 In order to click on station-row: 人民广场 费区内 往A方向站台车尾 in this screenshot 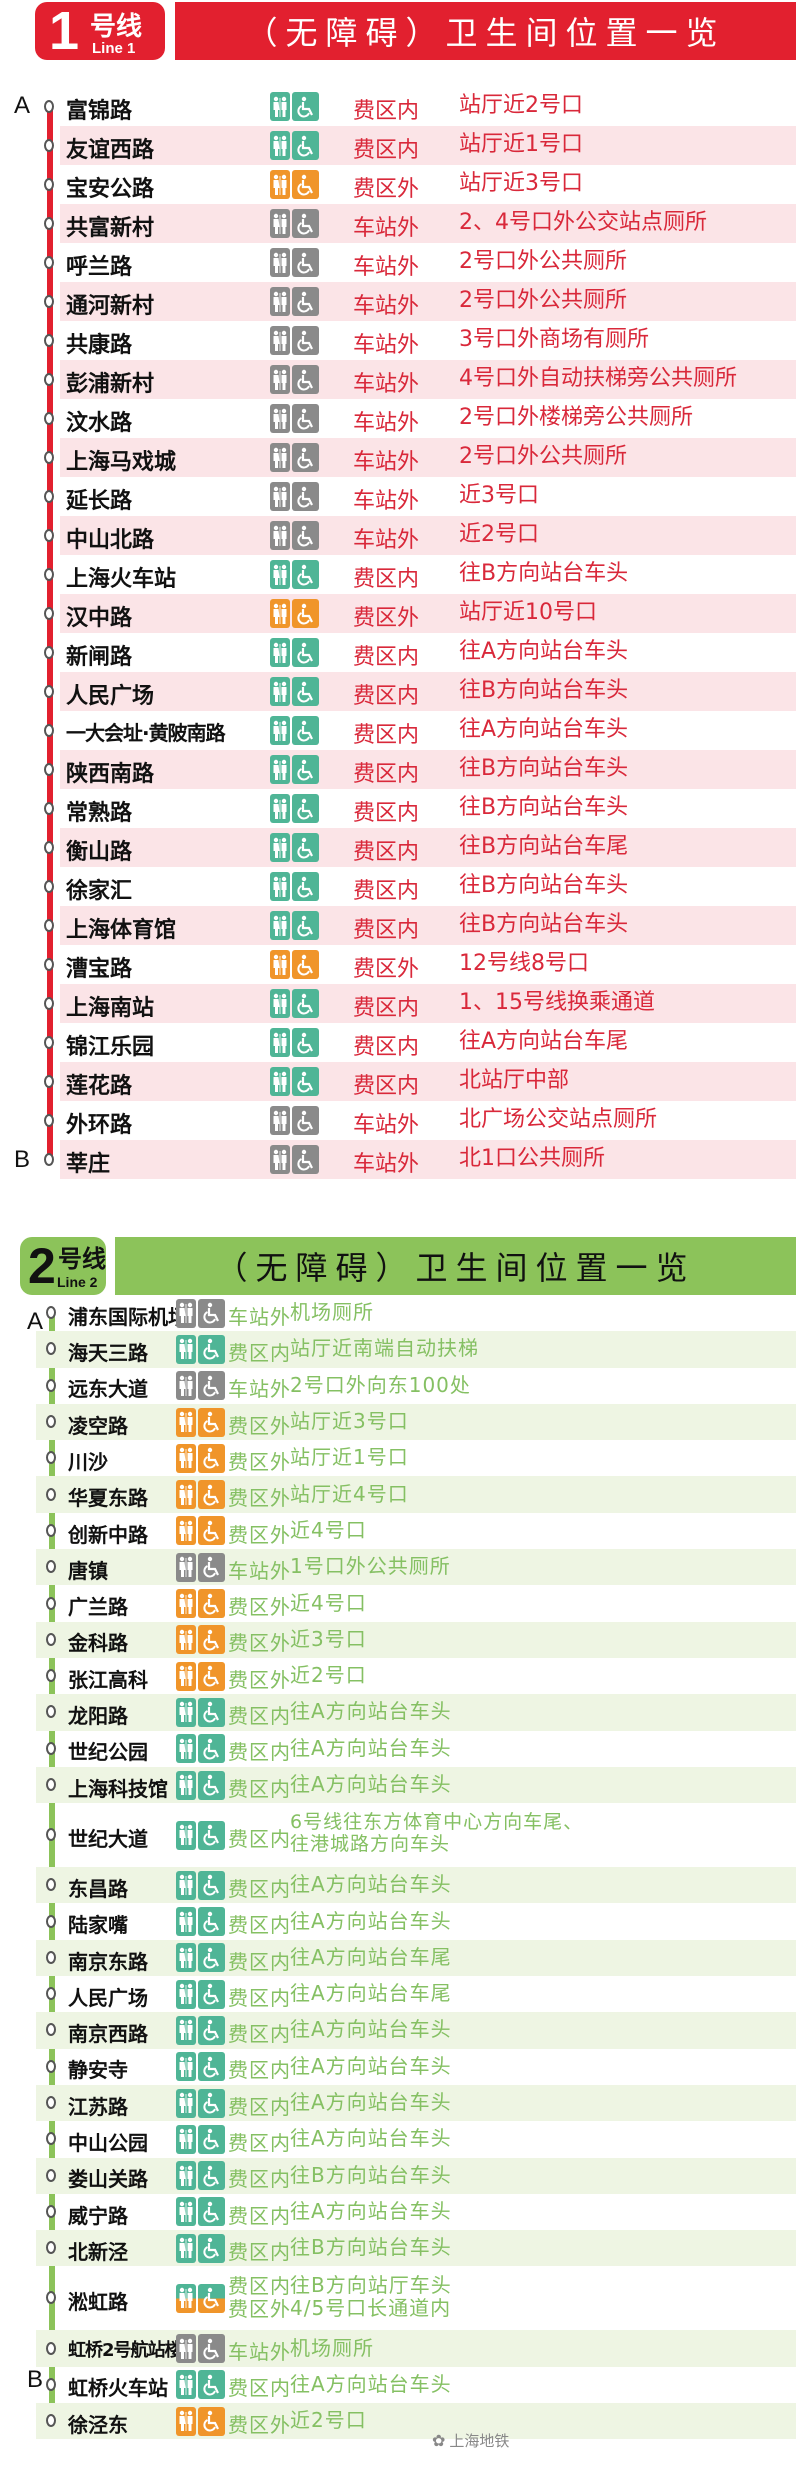, I will do `click(398, 1994)`.